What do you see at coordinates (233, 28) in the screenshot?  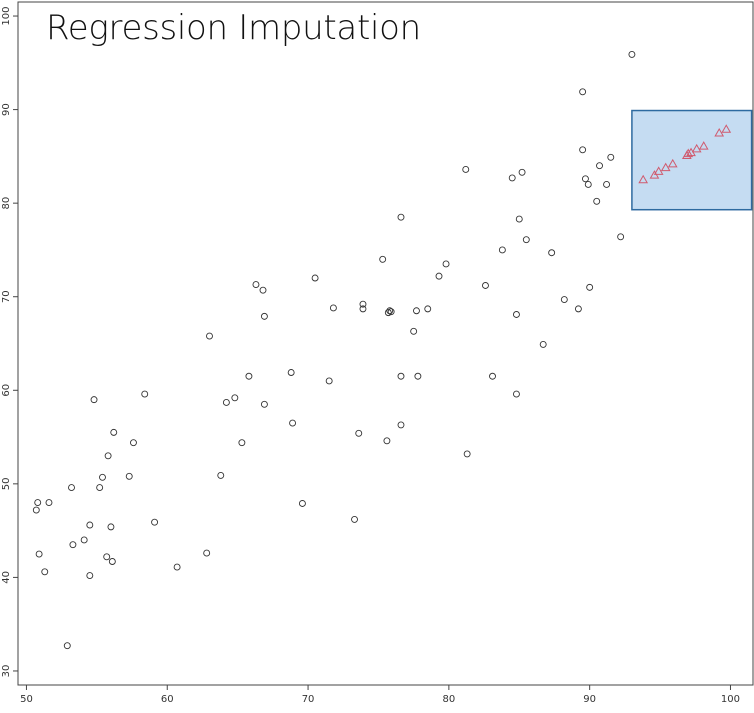 I see `chart-title: Regression Imputation` at bounding box center [233, 28].